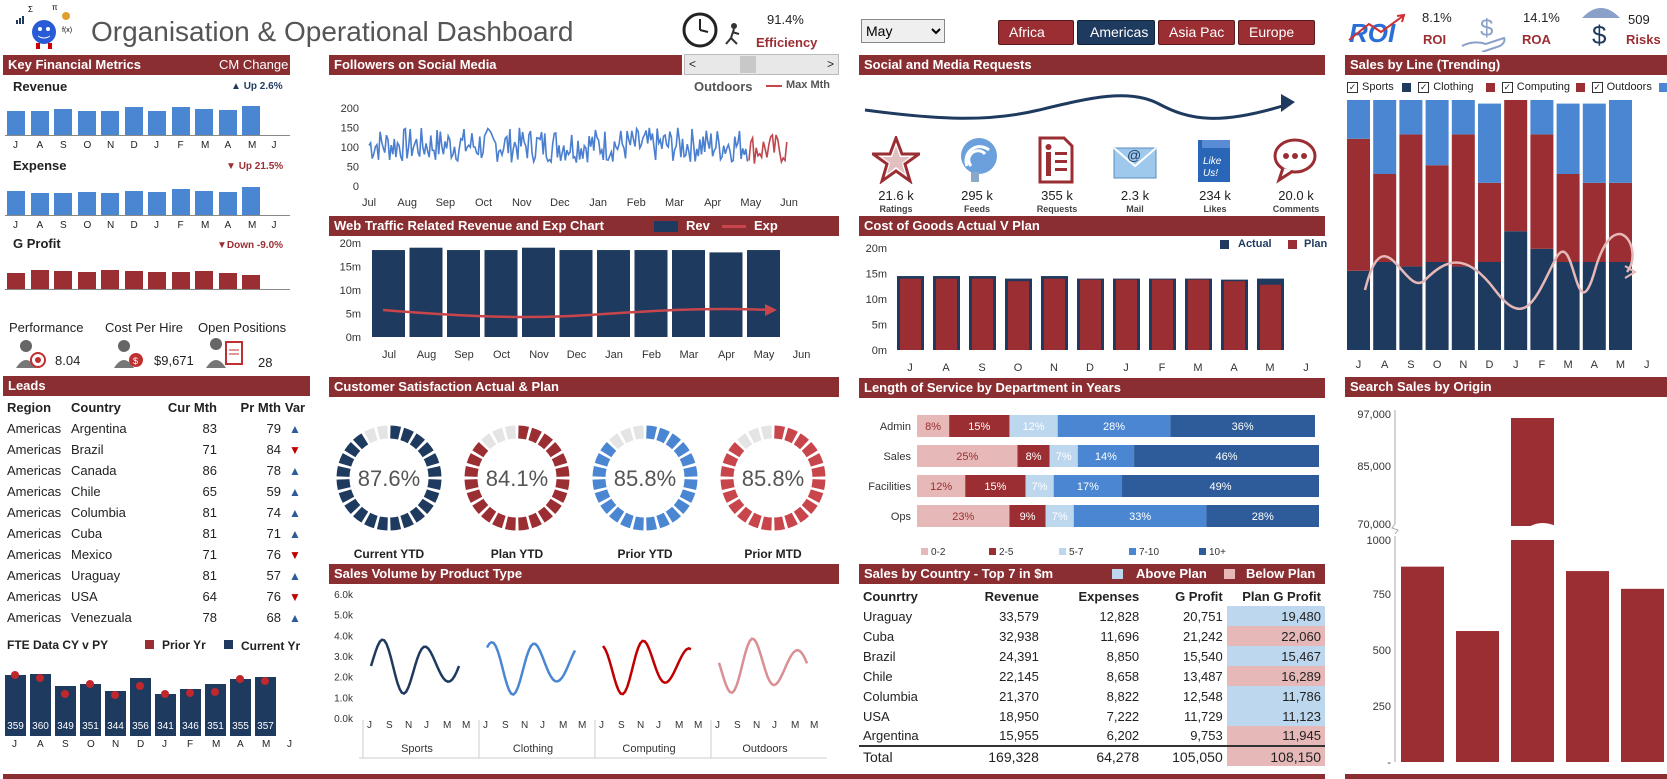  I want to click on sbl-legend-label: Outdoors, so click(1629, 87).